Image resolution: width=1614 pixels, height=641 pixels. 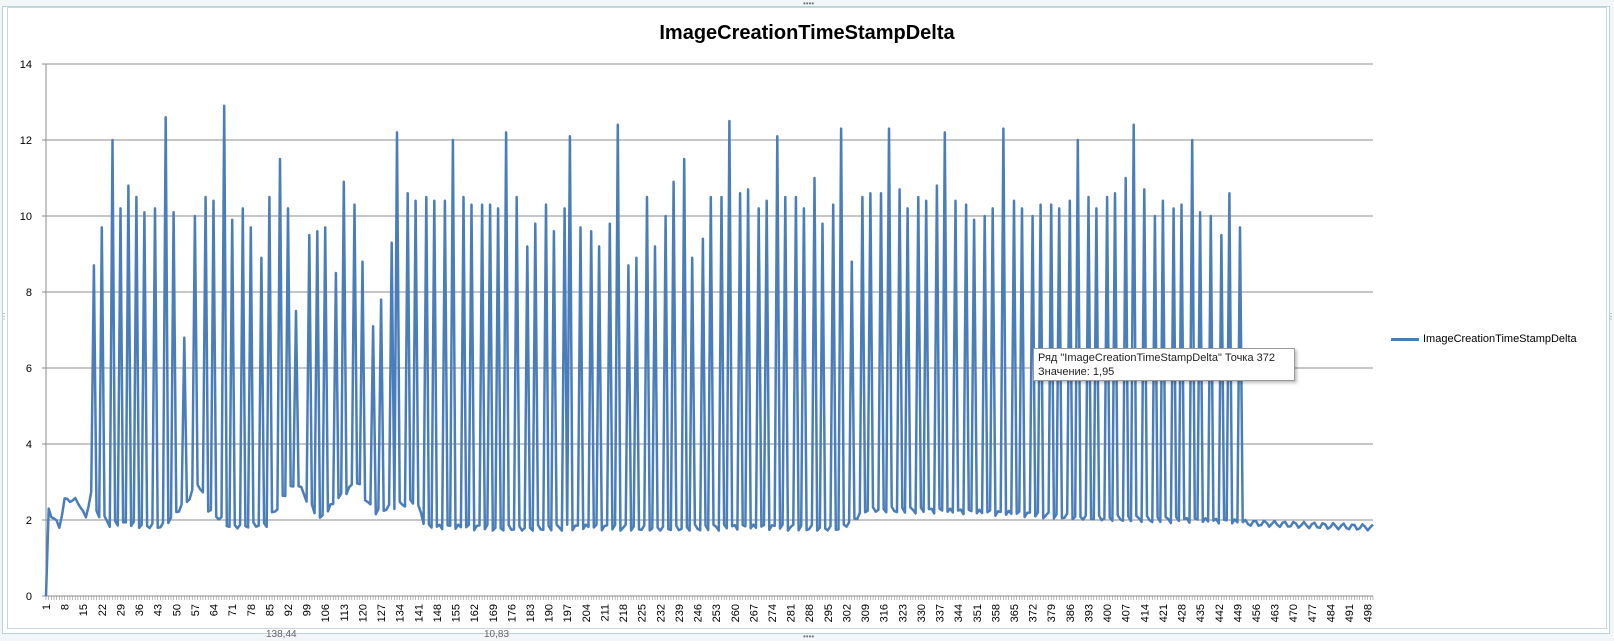 What do you see at coordinates (1076, 372) in the screenshot?
I see `tooltip-value: Значение: 1,95` at bounding box center [1076, 372].